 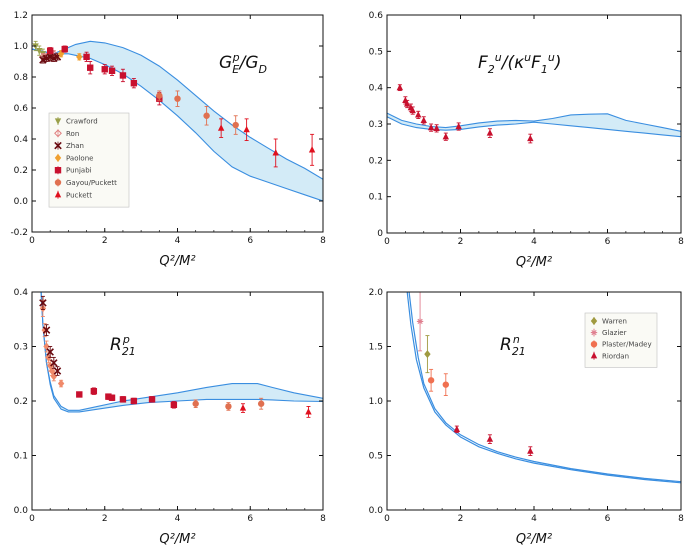 I want to click on x-axis-label: Q²/M², so click(x=177, y=261).